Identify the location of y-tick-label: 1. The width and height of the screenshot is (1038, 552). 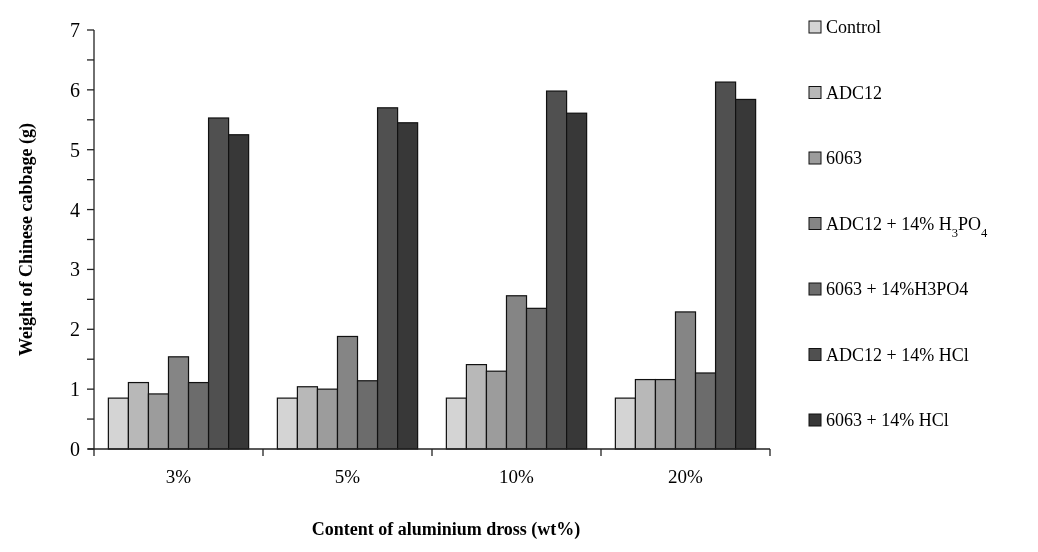
(75, 389).